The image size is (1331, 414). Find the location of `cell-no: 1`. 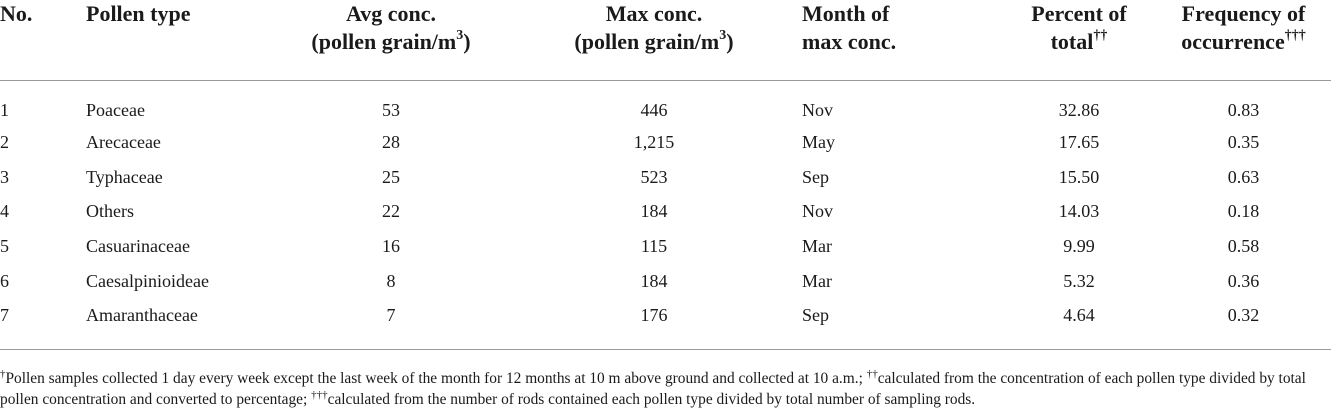

cell-no: 1 is located at coordinates (4, 110).